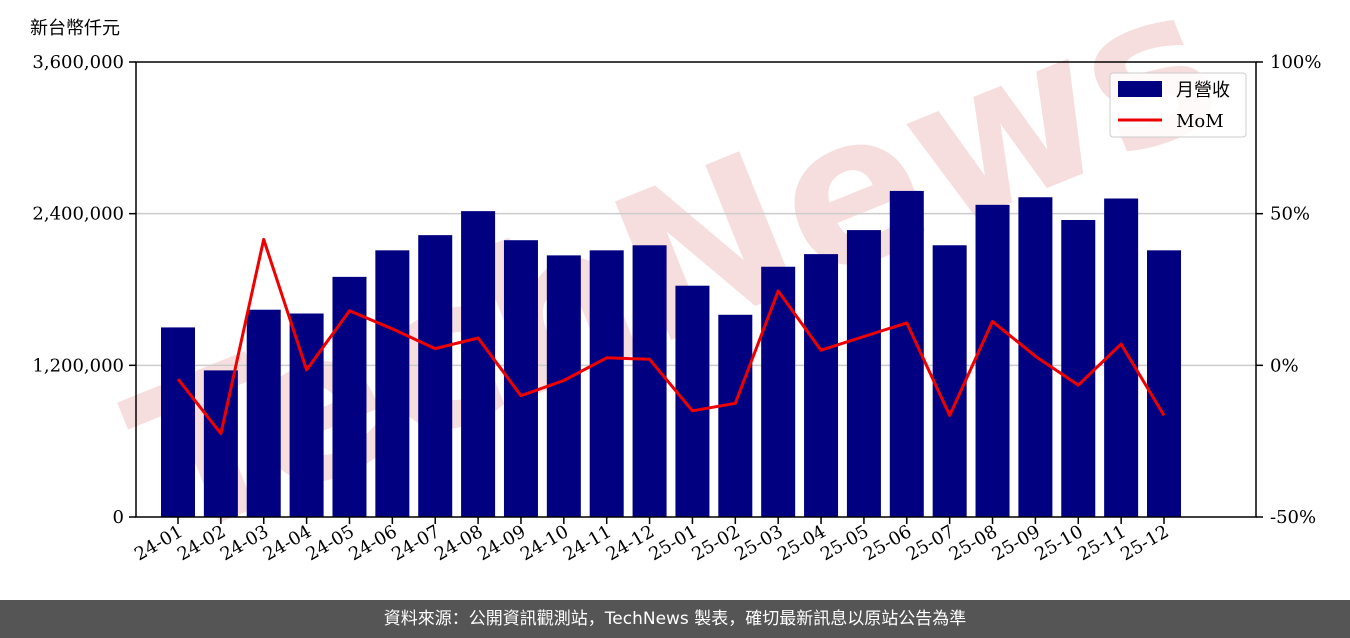  I want to click on x-tick-label: 25-02, so click(715, 543).